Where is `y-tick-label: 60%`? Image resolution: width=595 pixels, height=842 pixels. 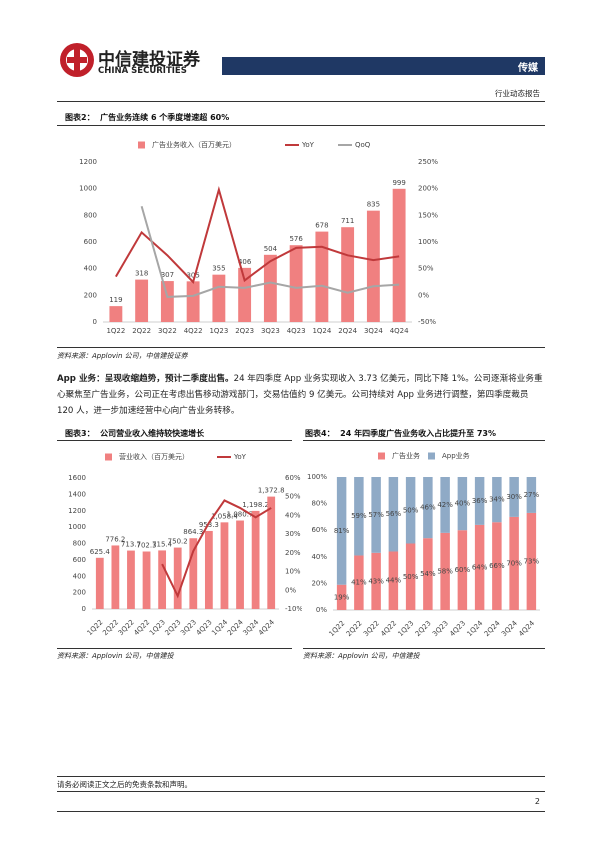
y-tick-label: 60% is located at coordinates (319, 530).